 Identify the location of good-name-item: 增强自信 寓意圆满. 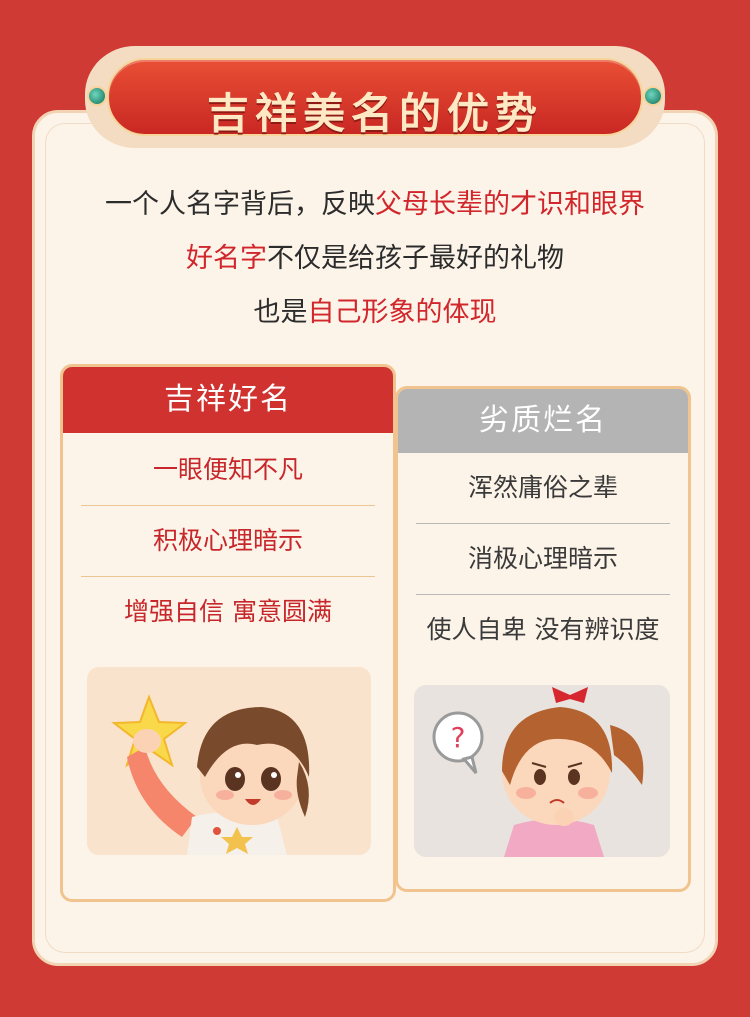
(228, 611).